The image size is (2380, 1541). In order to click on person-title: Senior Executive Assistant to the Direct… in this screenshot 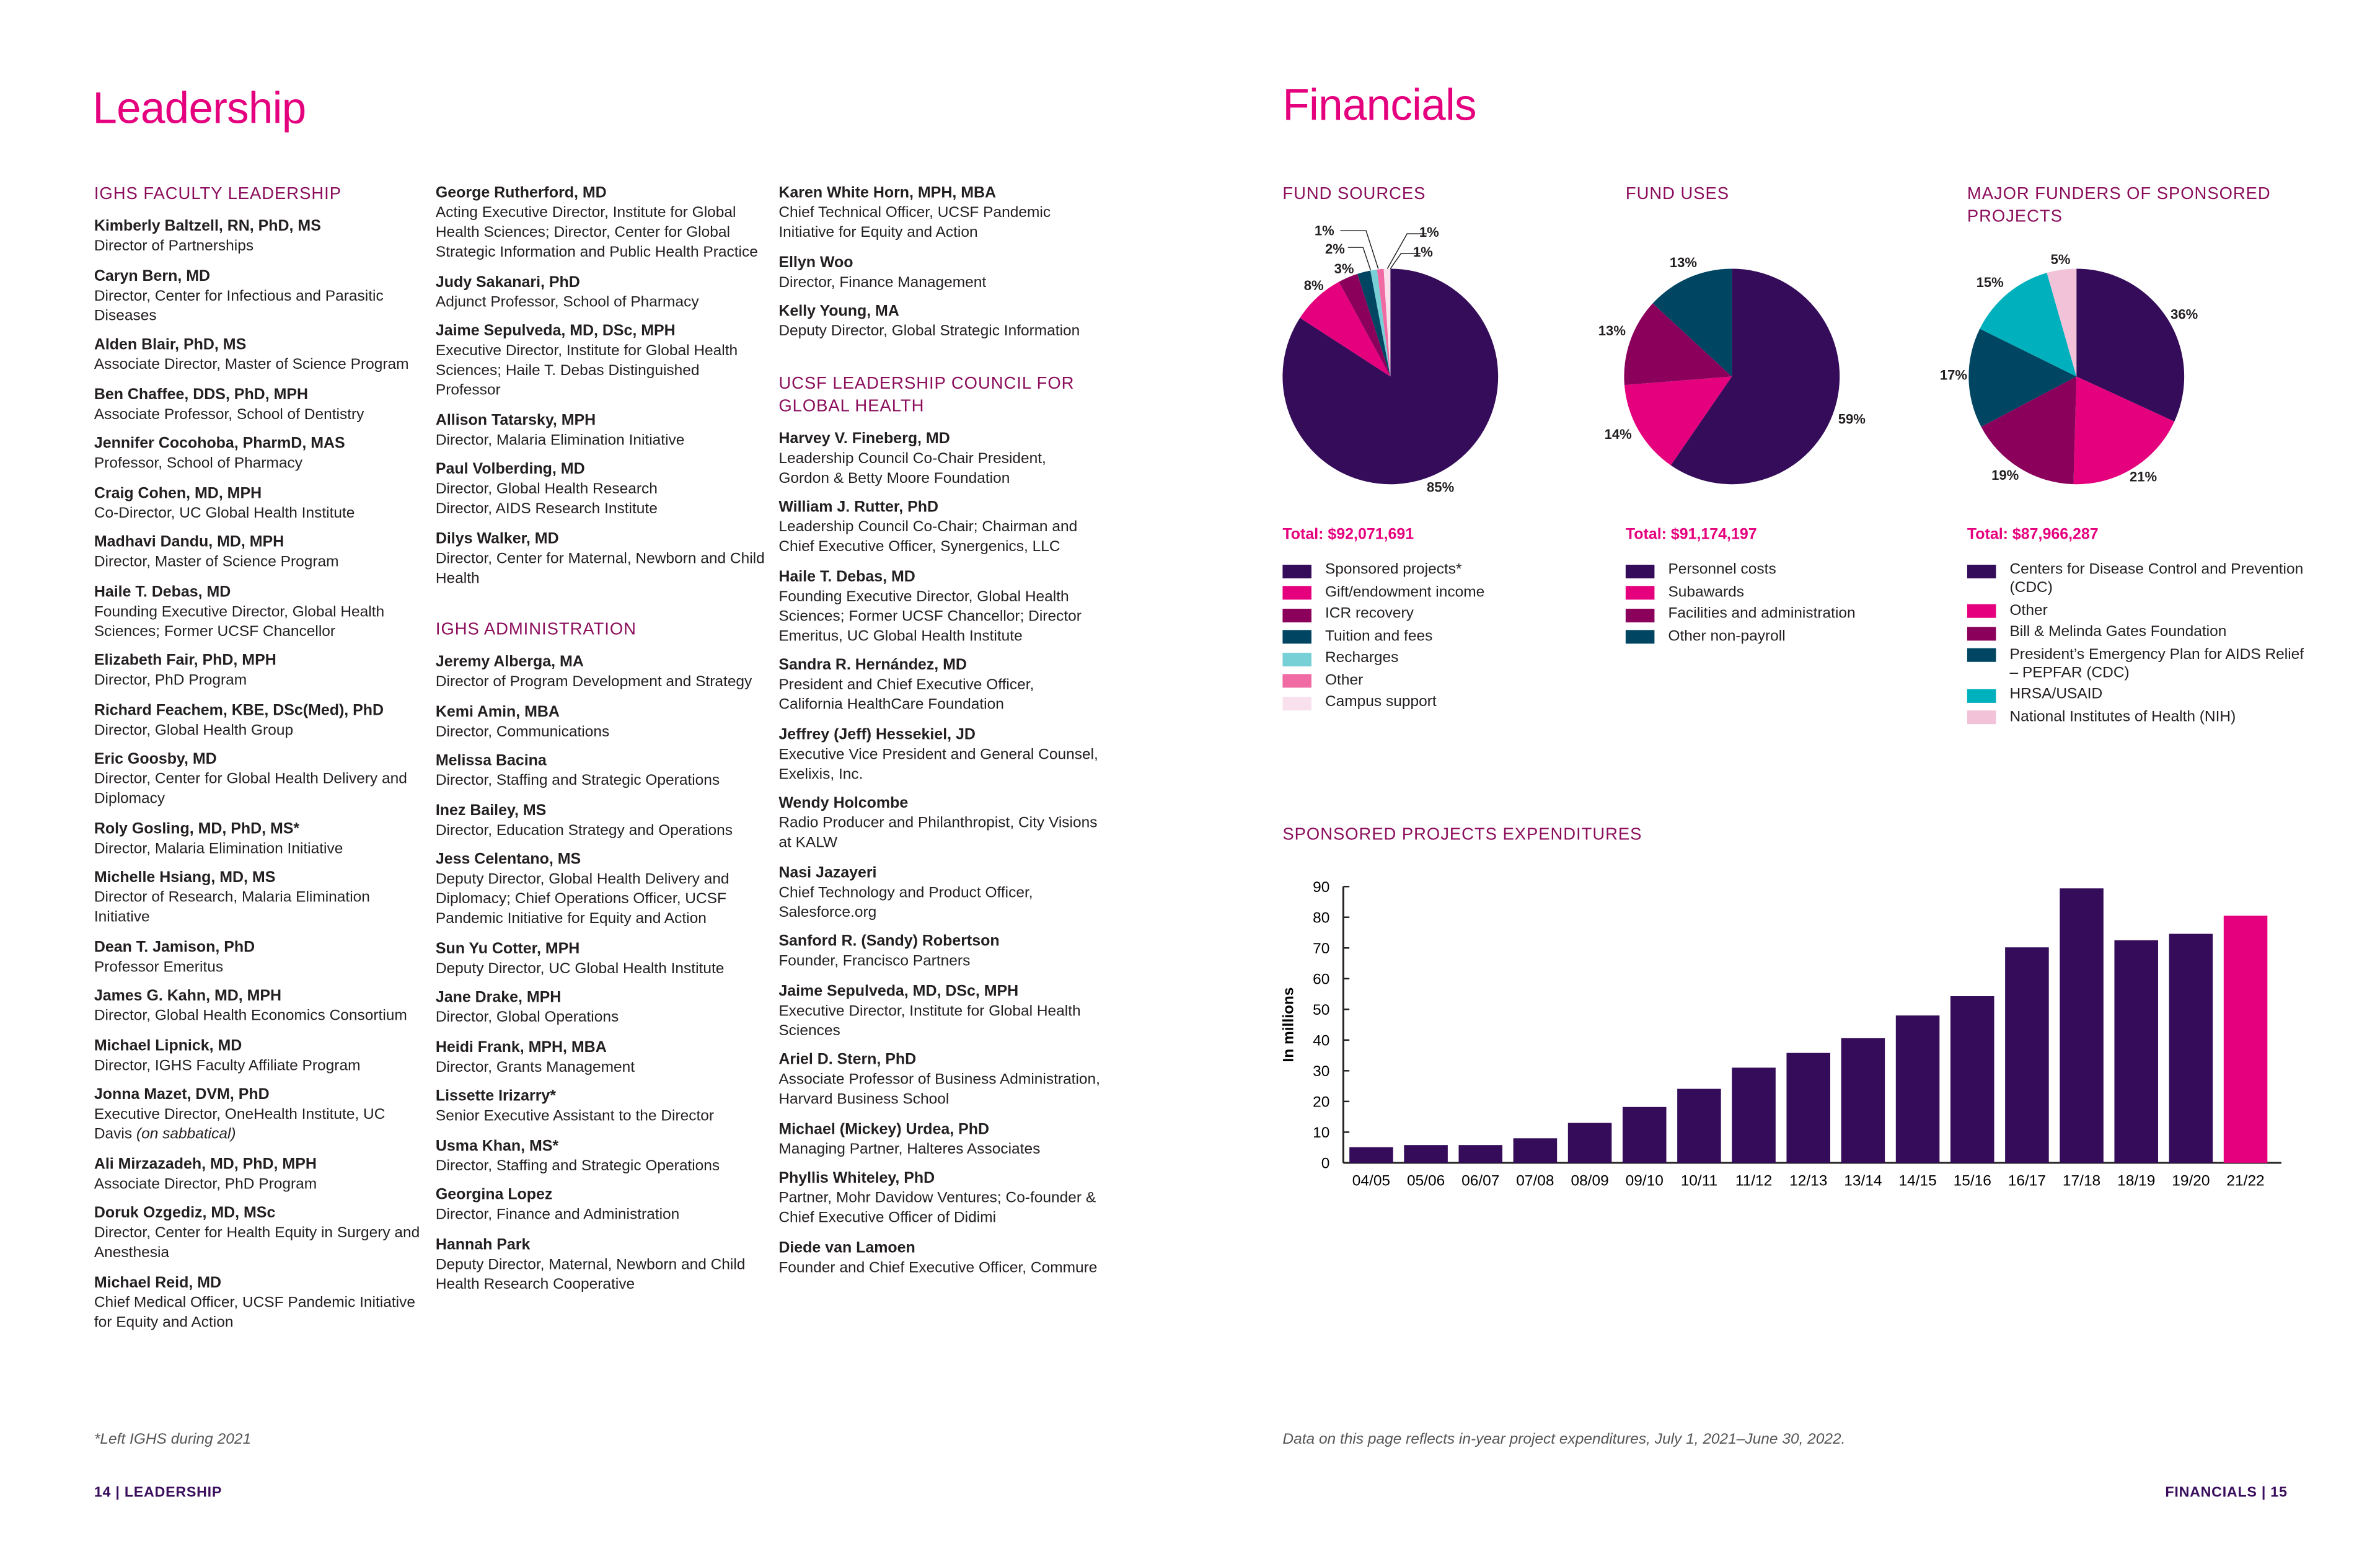, I will do `click(601, 1116)`.